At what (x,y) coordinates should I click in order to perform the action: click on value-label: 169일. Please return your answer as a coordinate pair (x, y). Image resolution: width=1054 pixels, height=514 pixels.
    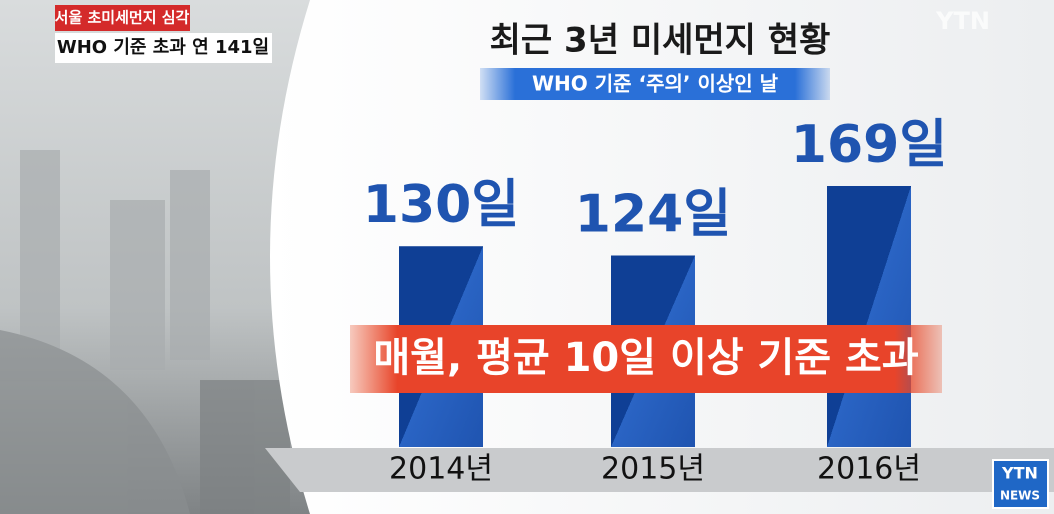
    Looking at the image, I should click on (869, 145).